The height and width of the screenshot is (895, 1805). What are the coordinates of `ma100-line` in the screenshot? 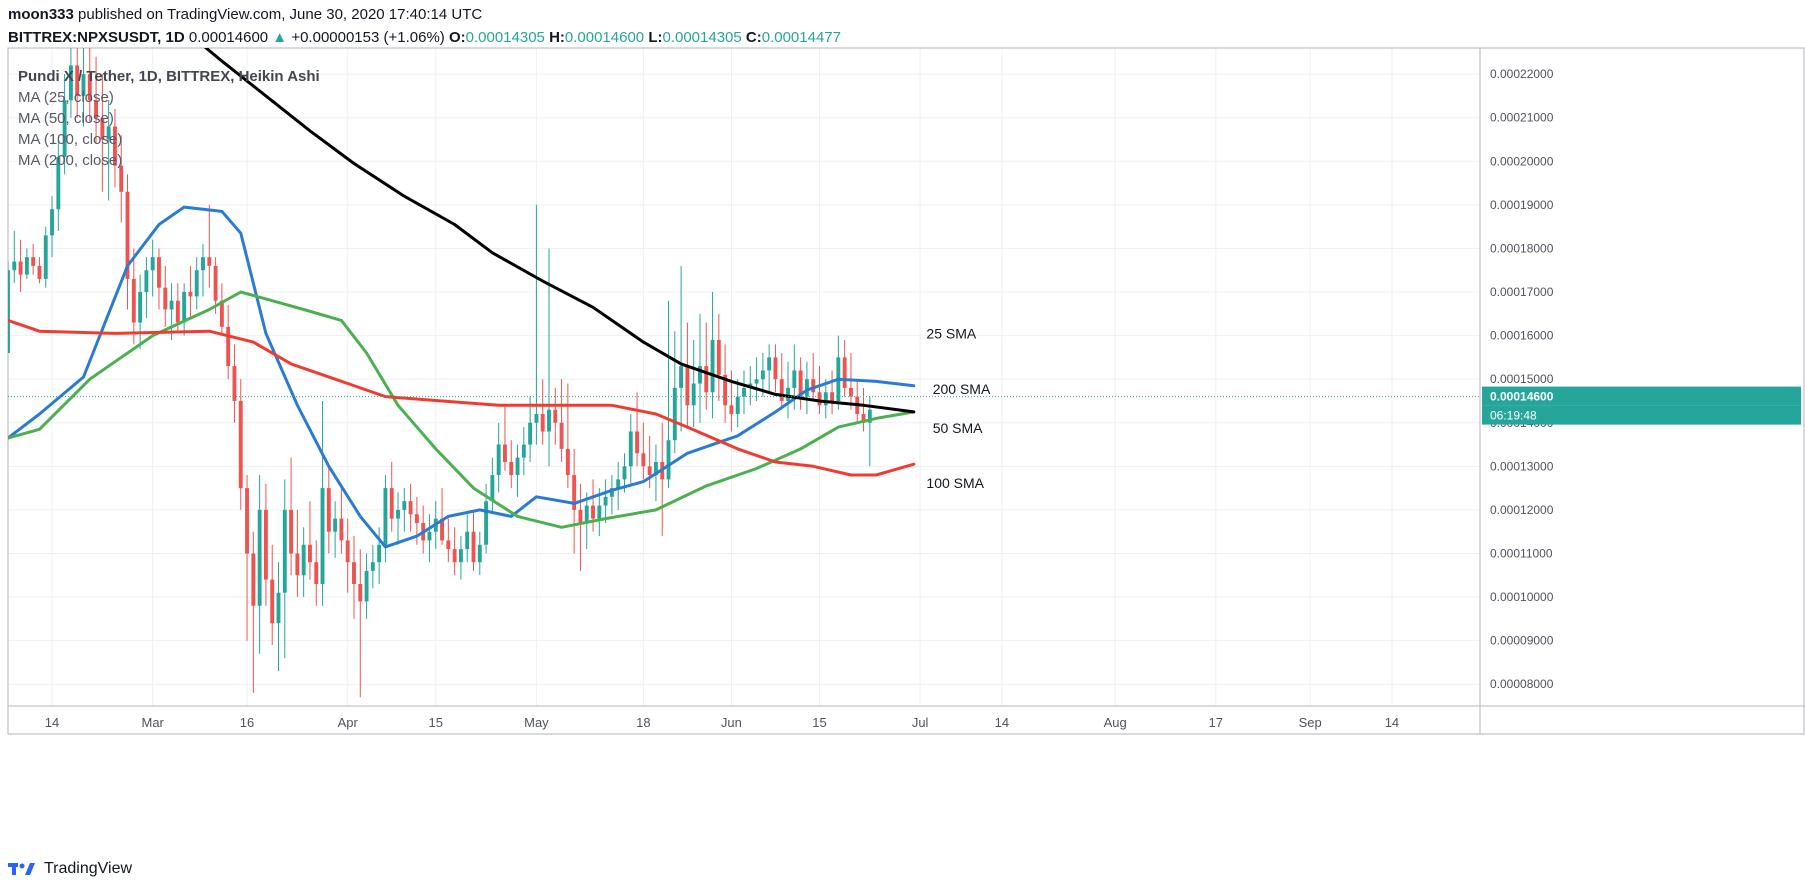 It's located at (462, 397).